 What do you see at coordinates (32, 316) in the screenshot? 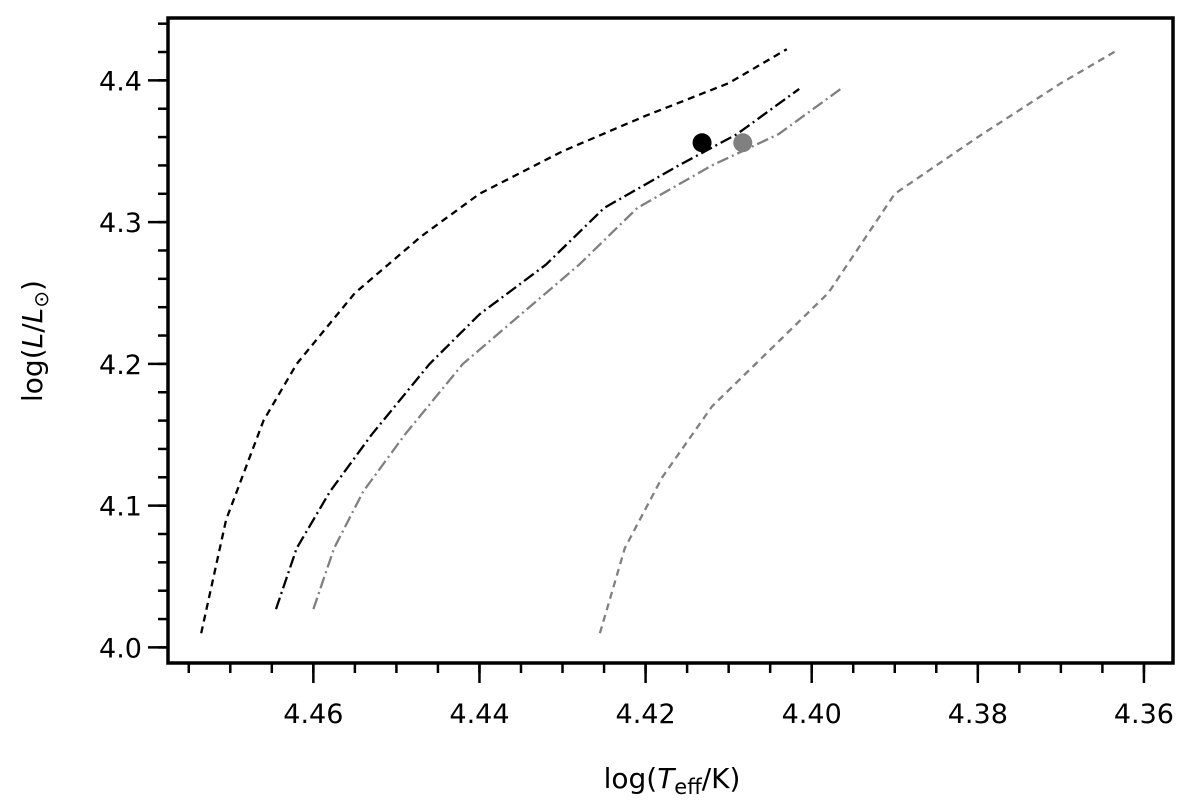
I see `y-label-var-b: L` at bounding box center [32, 316].